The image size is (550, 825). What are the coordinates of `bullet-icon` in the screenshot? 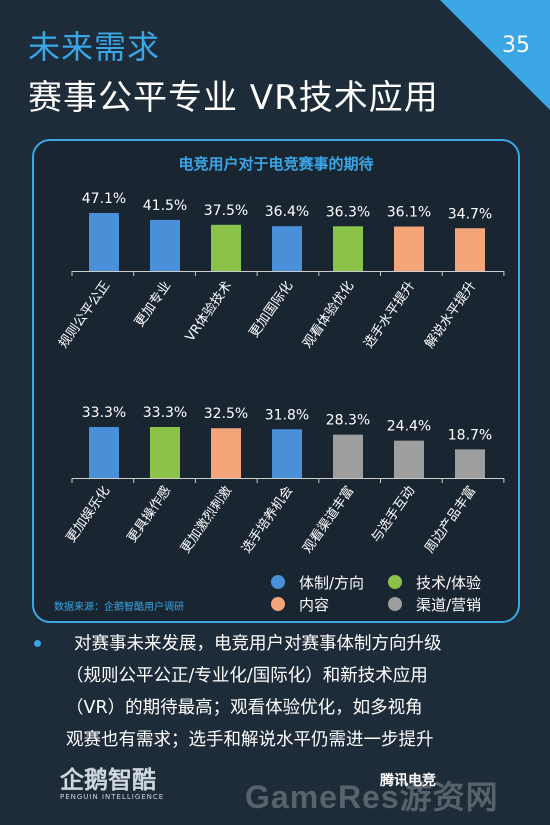 It's located at (37, 643).